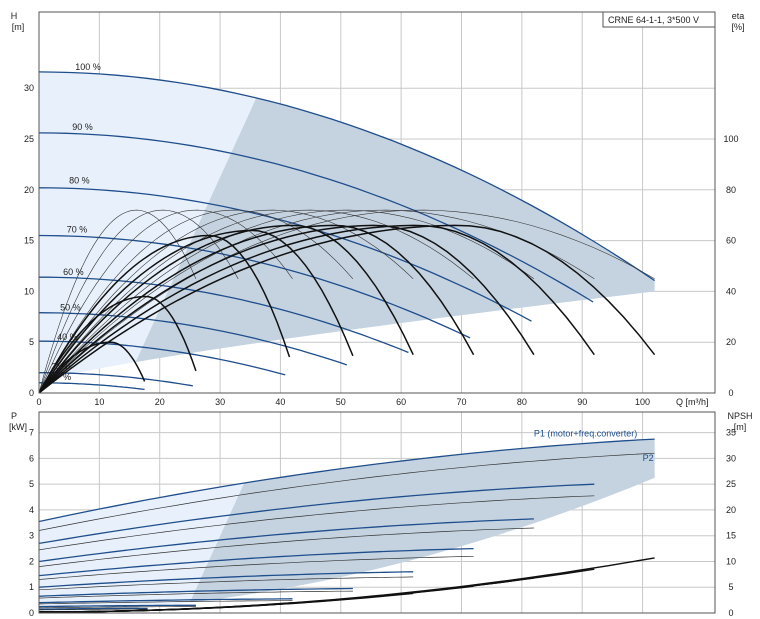 Image resolution: width=760 pixels, height=619 pixels. I want to click on top-x-label: Q [m³/h], so click(692, 402).